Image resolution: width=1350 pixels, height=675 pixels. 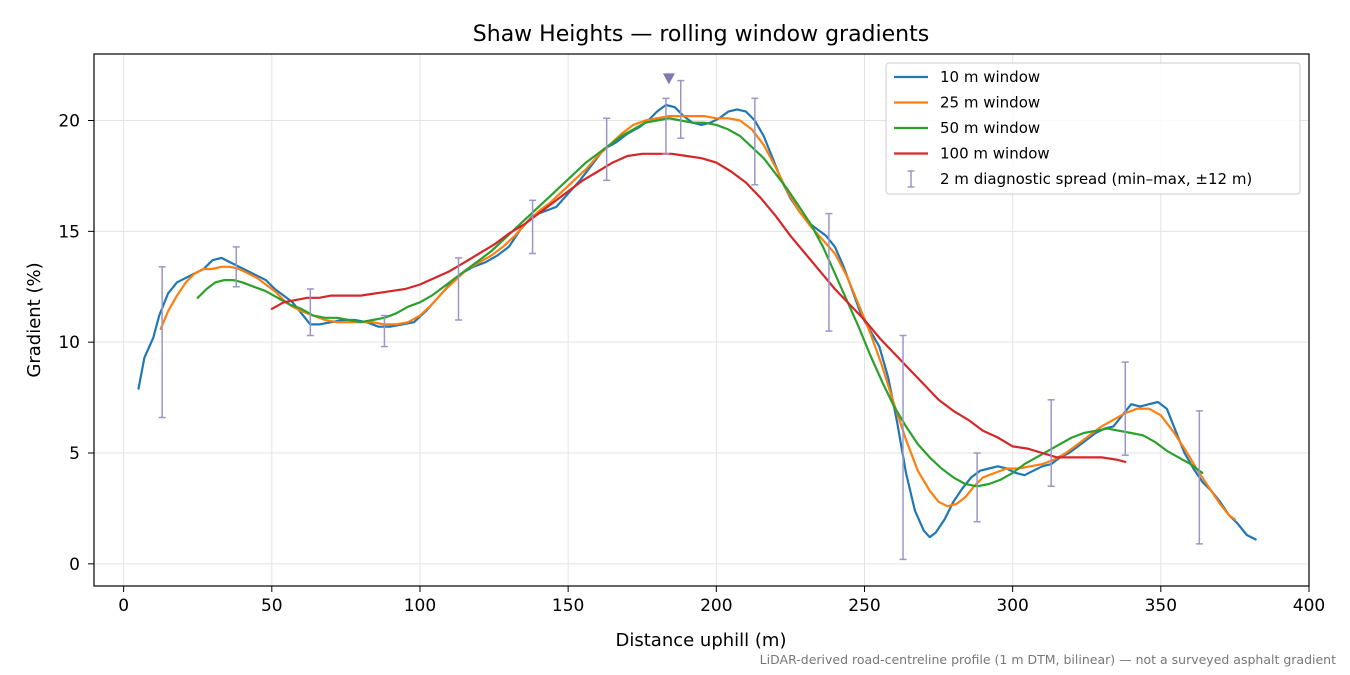 What do you see at coordinates (123, 606) in the screenshot?
I see `x-tick-label: 0` at bounding box center [123, 606].